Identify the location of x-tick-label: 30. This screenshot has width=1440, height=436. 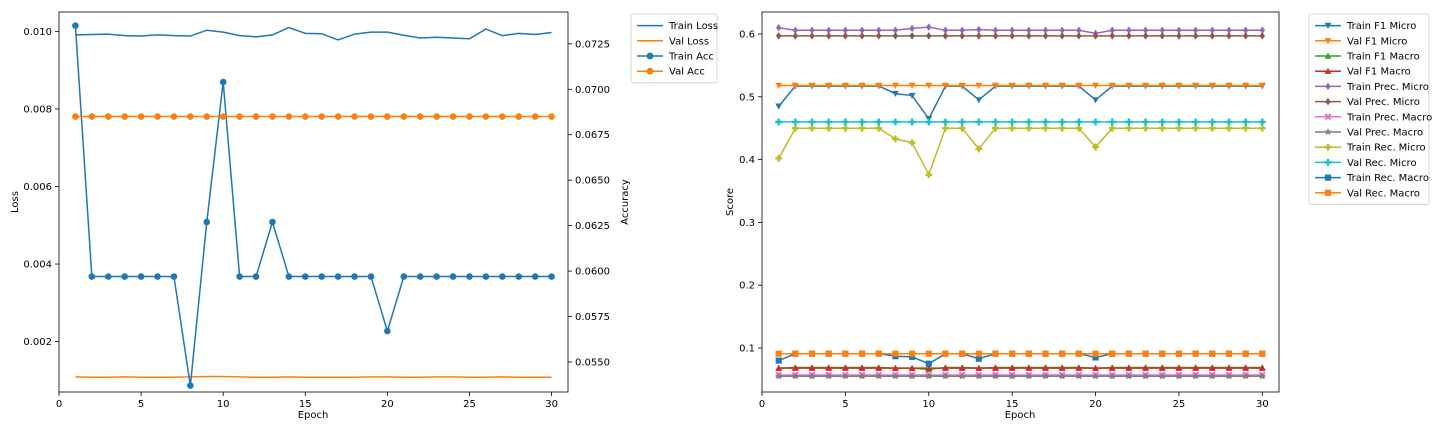
(551, 404).